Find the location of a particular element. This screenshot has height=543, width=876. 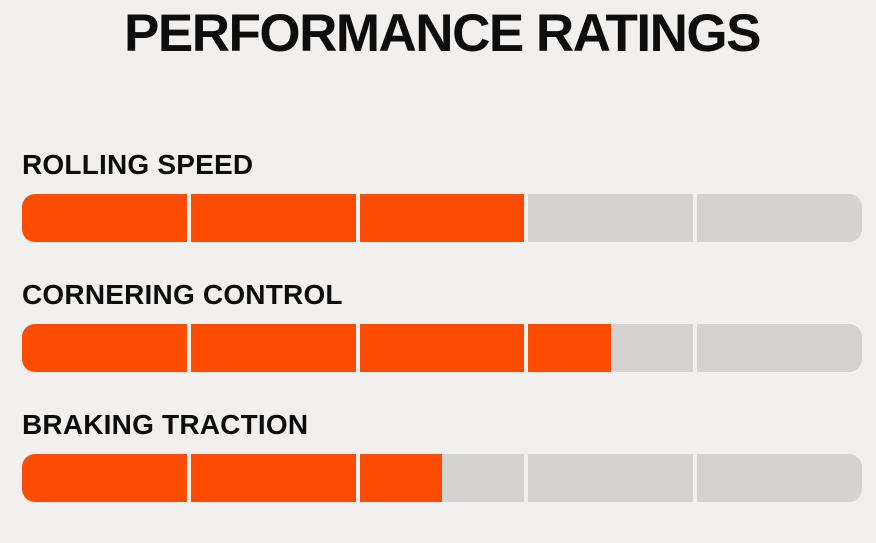

rating-label: CORNERING CONTROL is located at coordinates (182, 294).